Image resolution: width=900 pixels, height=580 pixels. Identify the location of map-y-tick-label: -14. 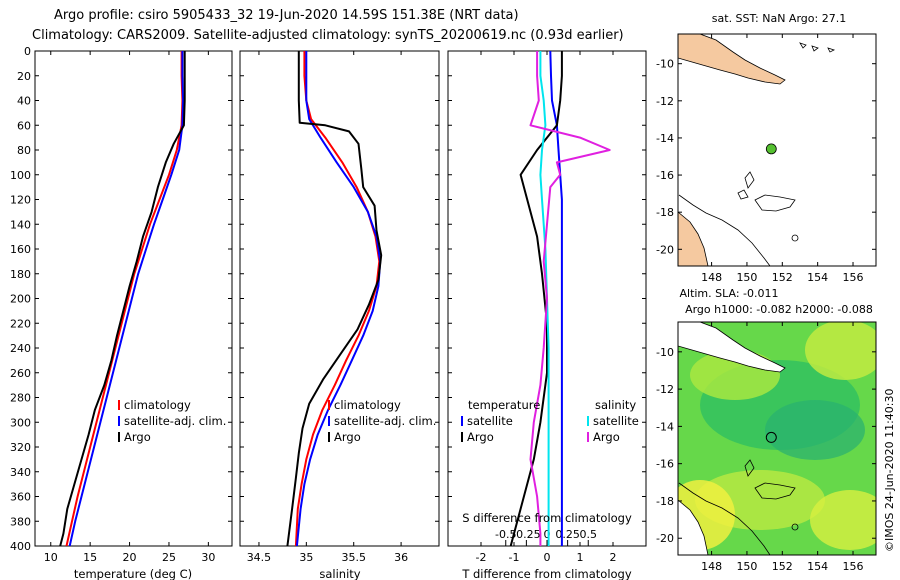
(665, 138).